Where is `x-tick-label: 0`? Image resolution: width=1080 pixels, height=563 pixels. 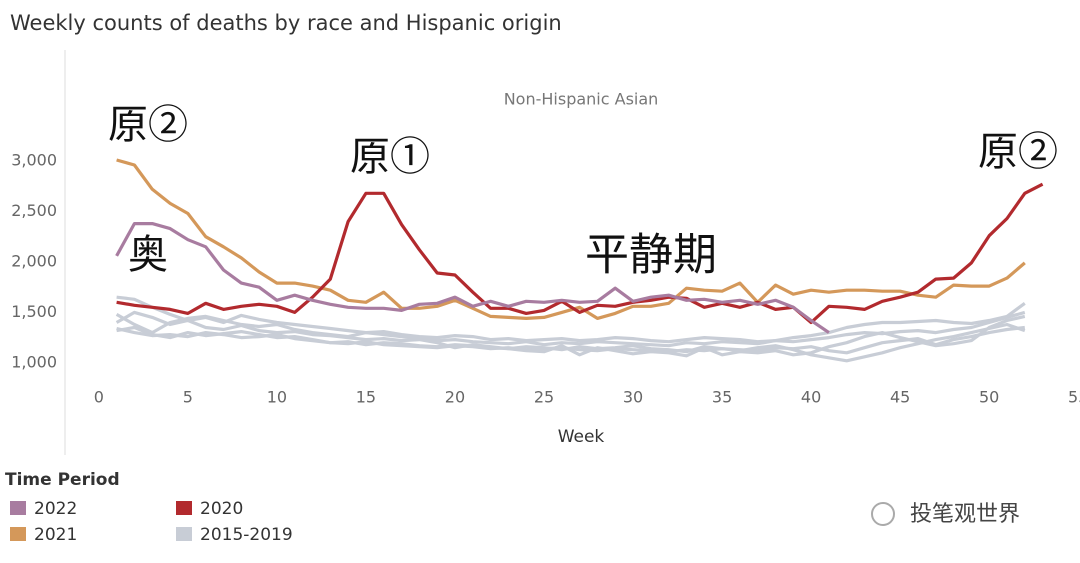 x-tick-label: 0 is located at coordinates (99, 397).